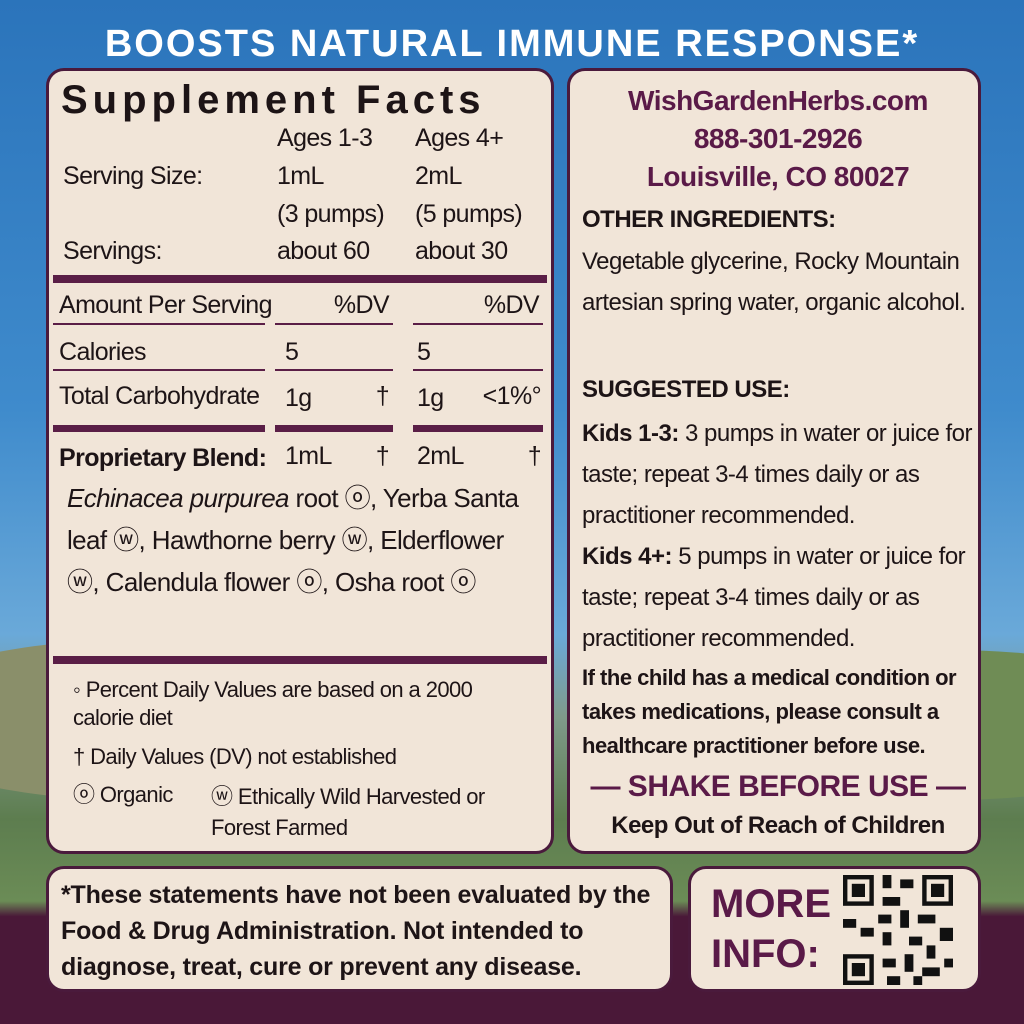 The image size is (1024, 1024). What do you see at coordinates (778, 176) in the screenshot?
I see `address: Louisville, CO 80027` at bounding box center [778, 176].